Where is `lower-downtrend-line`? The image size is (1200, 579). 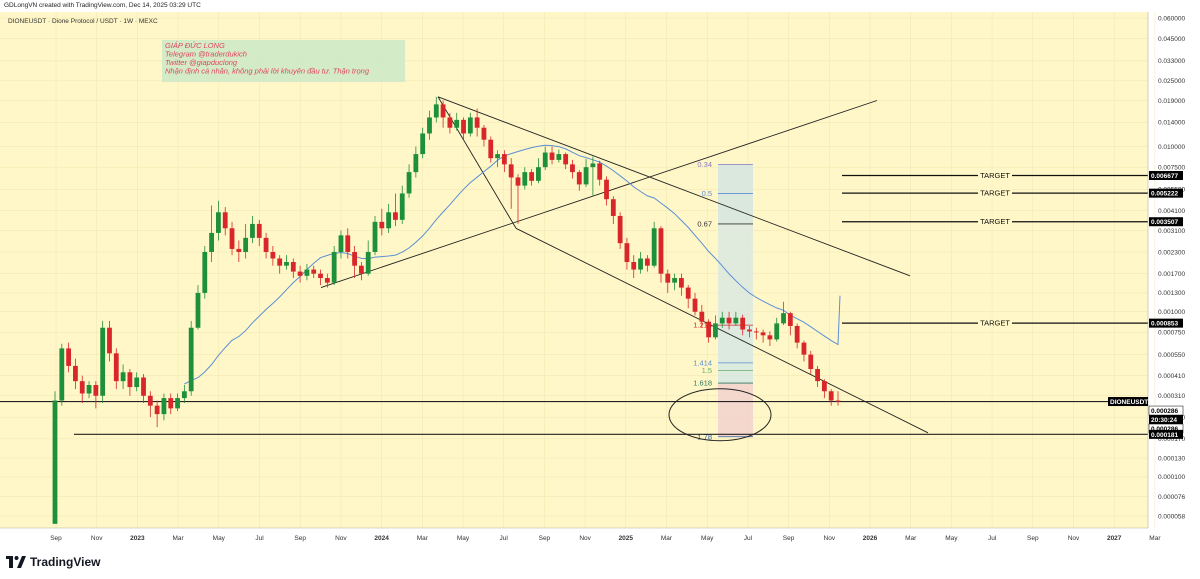 lower-downtrend-line is located at coordinates (722, 330).